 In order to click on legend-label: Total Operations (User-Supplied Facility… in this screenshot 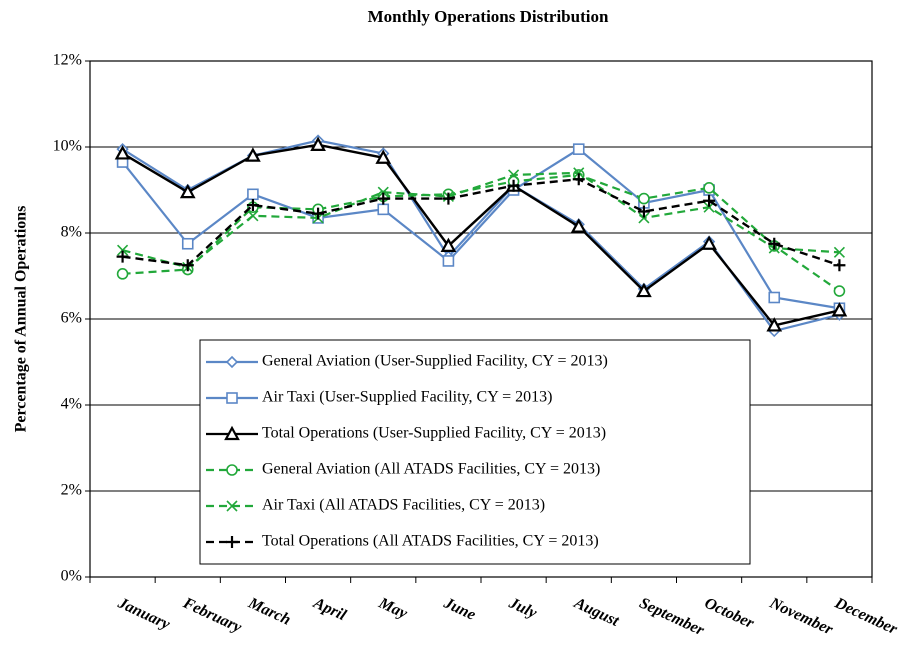, I will do `click(434, 433)`.